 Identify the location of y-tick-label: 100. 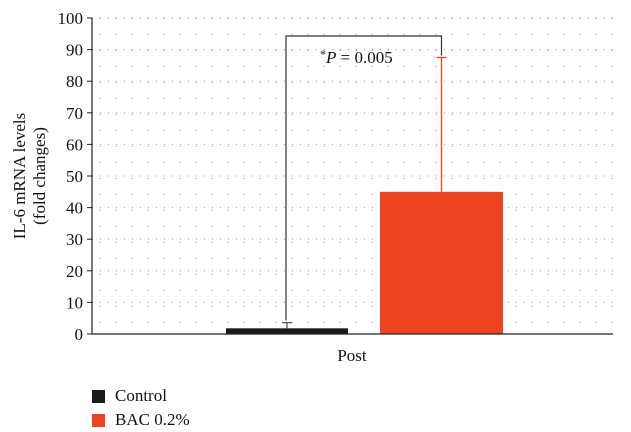
(71, 18).